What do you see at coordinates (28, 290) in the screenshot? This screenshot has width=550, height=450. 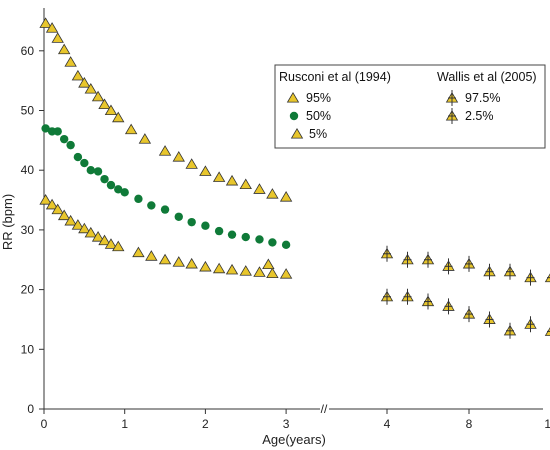 I see `y-tick-label: 20` at bounding box center [28, 290].